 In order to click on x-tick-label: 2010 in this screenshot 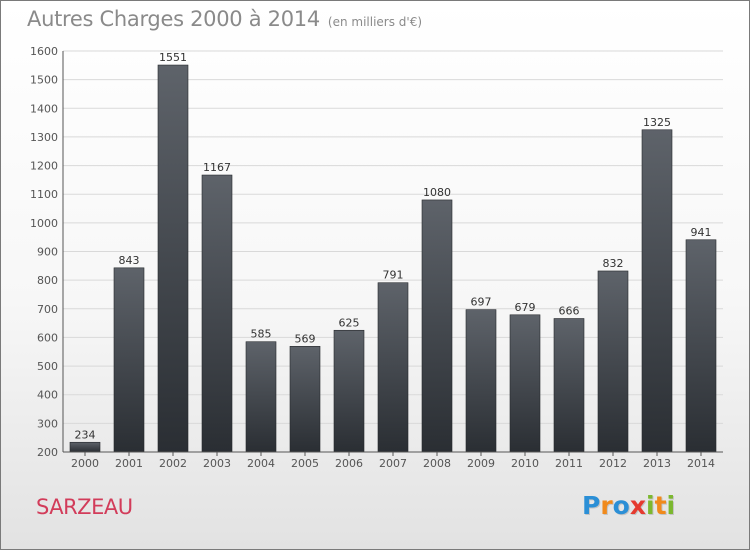, I will do `click(525, 463)`.